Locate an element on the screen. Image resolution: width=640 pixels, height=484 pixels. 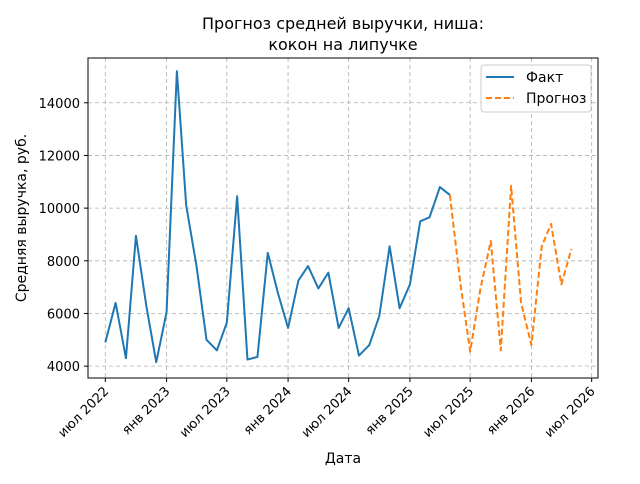
y-tick-label: 14000 is located at coordinates (59, 104).